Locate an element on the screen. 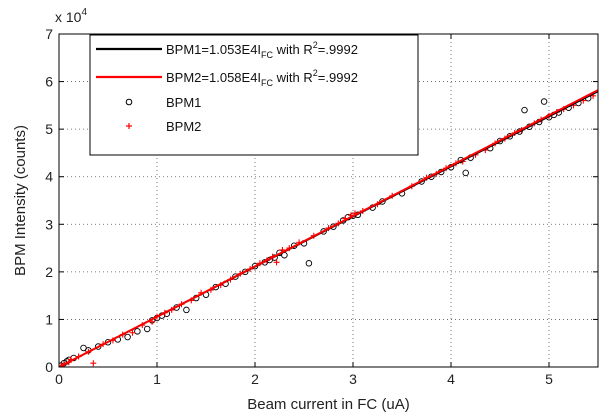  y-tick-label: 3 is located at coordinates (49, 224).